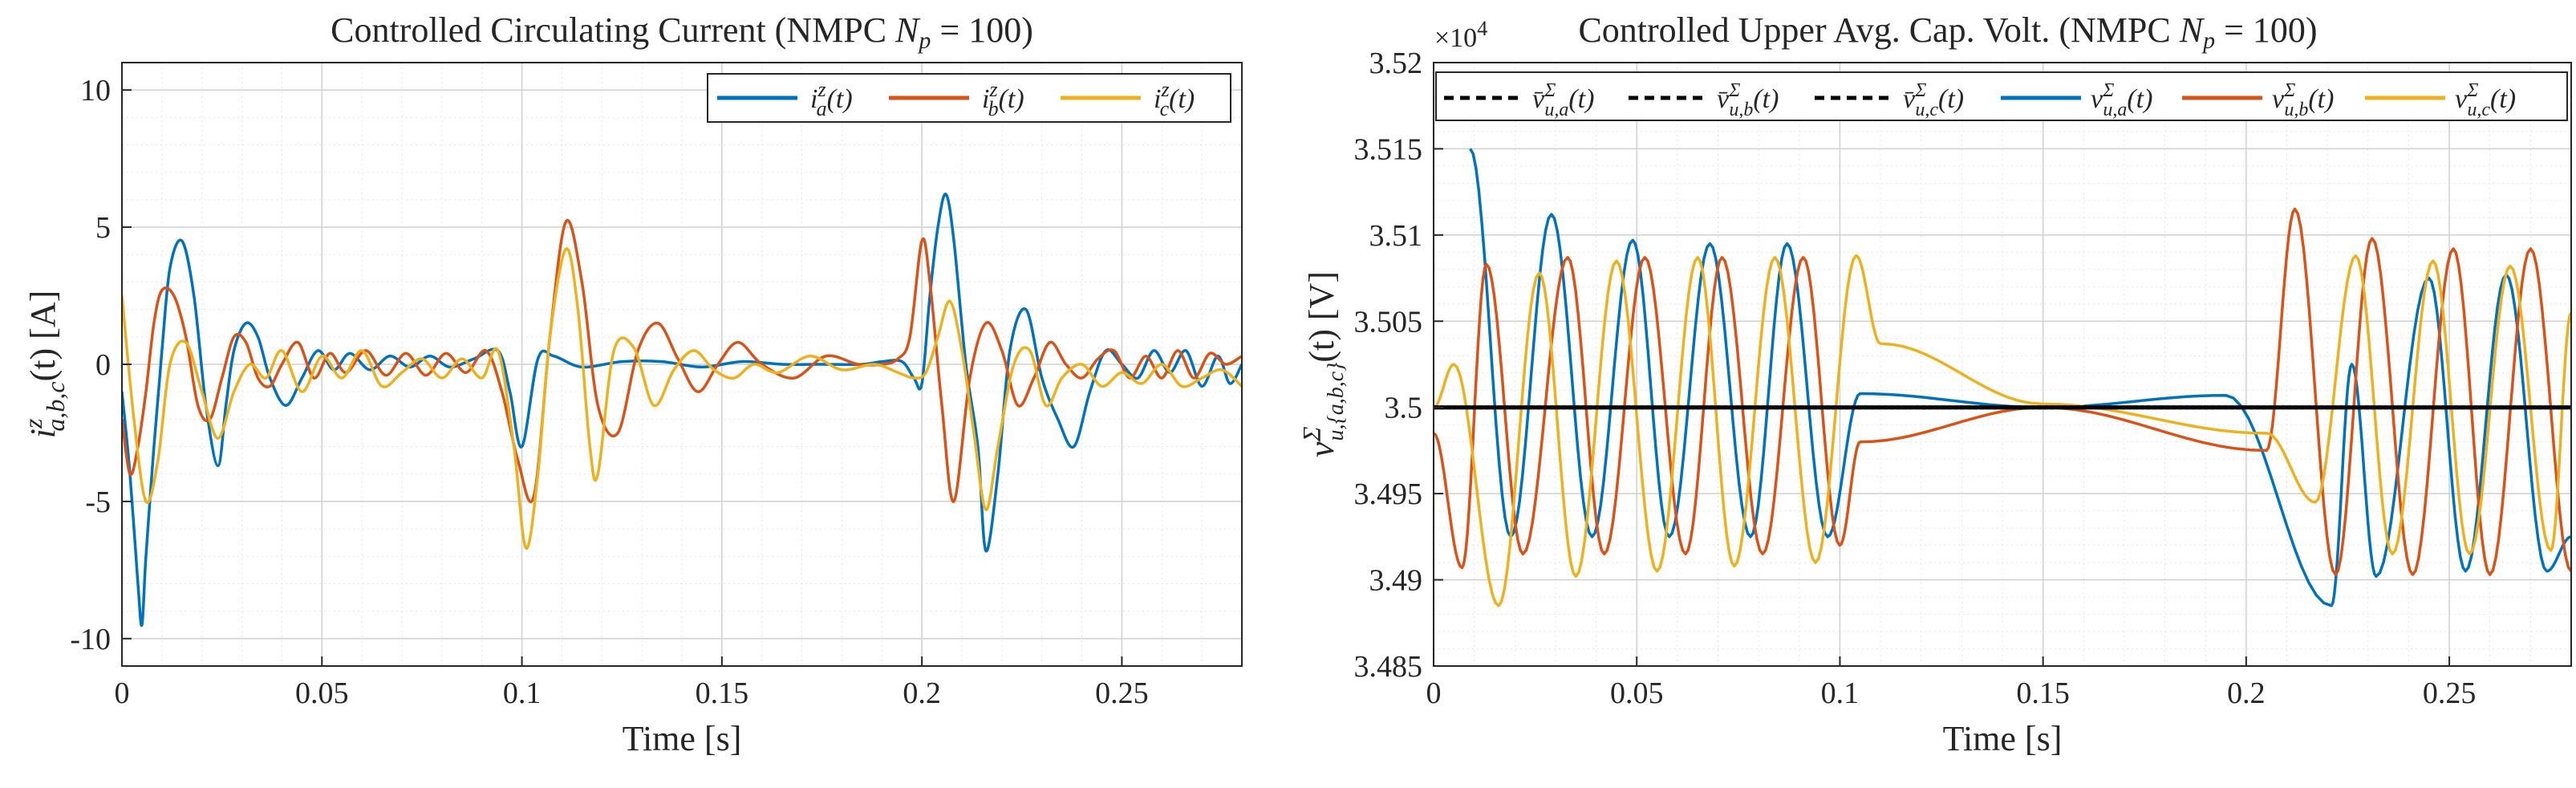  What do you see at coordinates (2303, 100) in the screenshot?
I see `legend-label-vb: vΣ u,b(t)` at bounding box center [2303, 100].